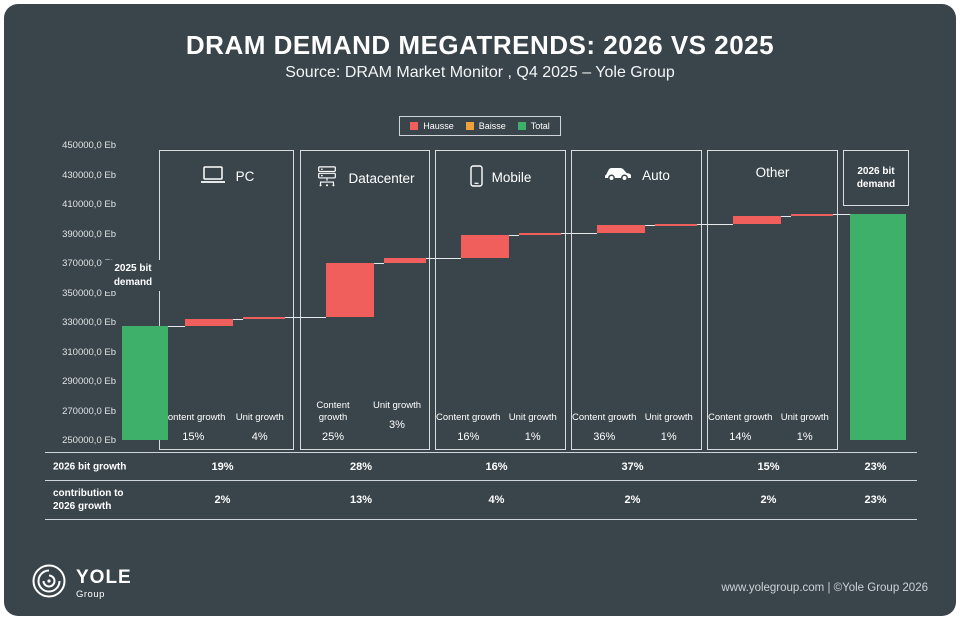 Image resolution: width=960 pixels, height=620 pixels. What do you see at coordinates (260, 427) in the screenshot?
I see `unit-growth-col: Unit growth 4%` at bounding box center [260, 427].